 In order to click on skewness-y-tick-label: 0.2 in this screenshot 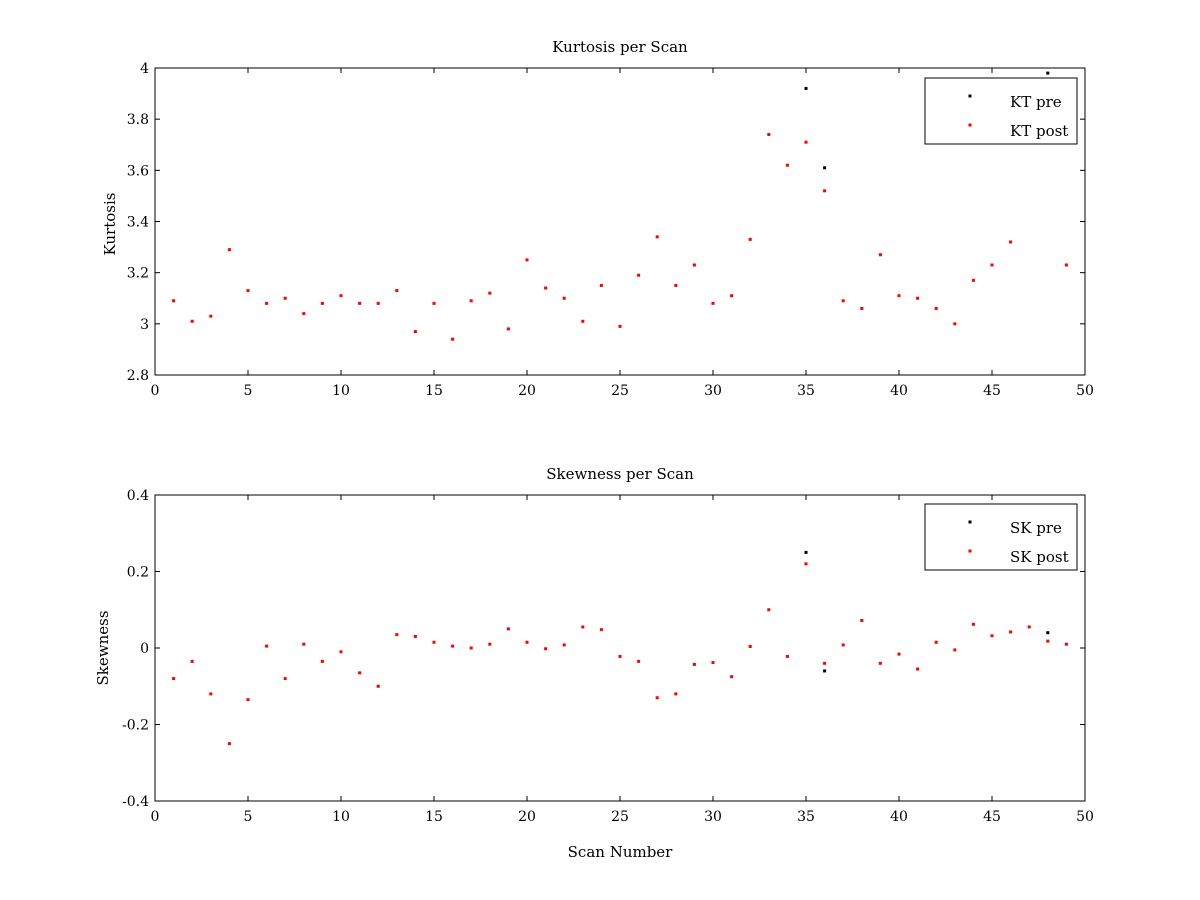, I will do `click(138, 573)`.